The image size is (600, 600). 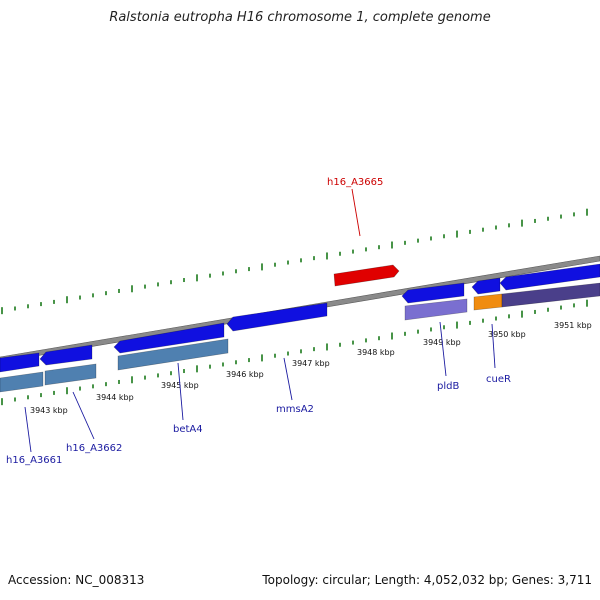 I want to click on connector-cuer, so click(x=493, y=346).